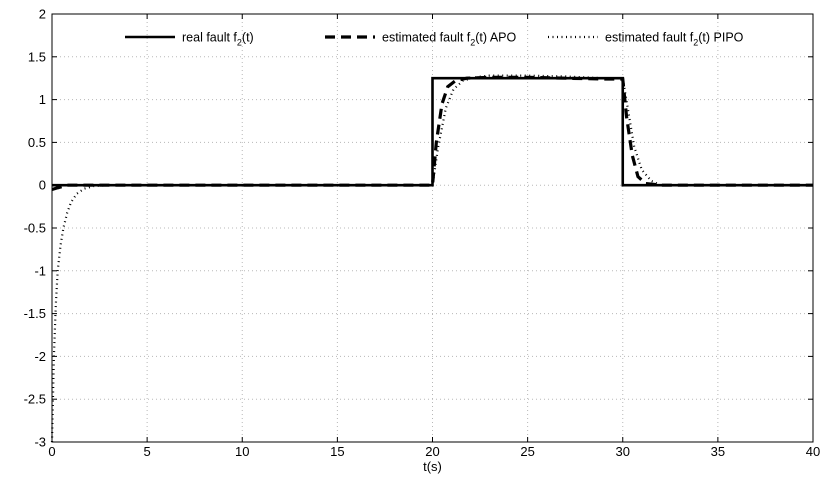 Image resolution: width=825 pixels, height=477 pixels. What do you see at coordinates (527, 451) in the screenshot?
I see `x-tick-label: 25` at bounding box center [527, 451].